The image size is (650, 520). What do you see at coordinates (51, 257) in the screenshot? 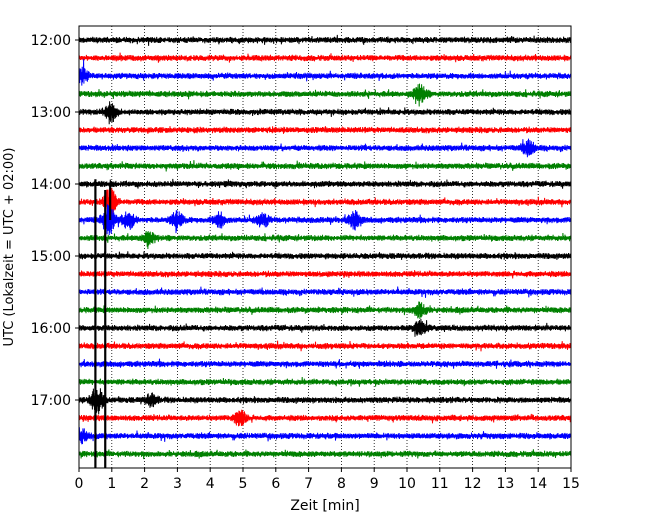
I see `y-tick-label: 15:00` at bounding box center [51, 257].